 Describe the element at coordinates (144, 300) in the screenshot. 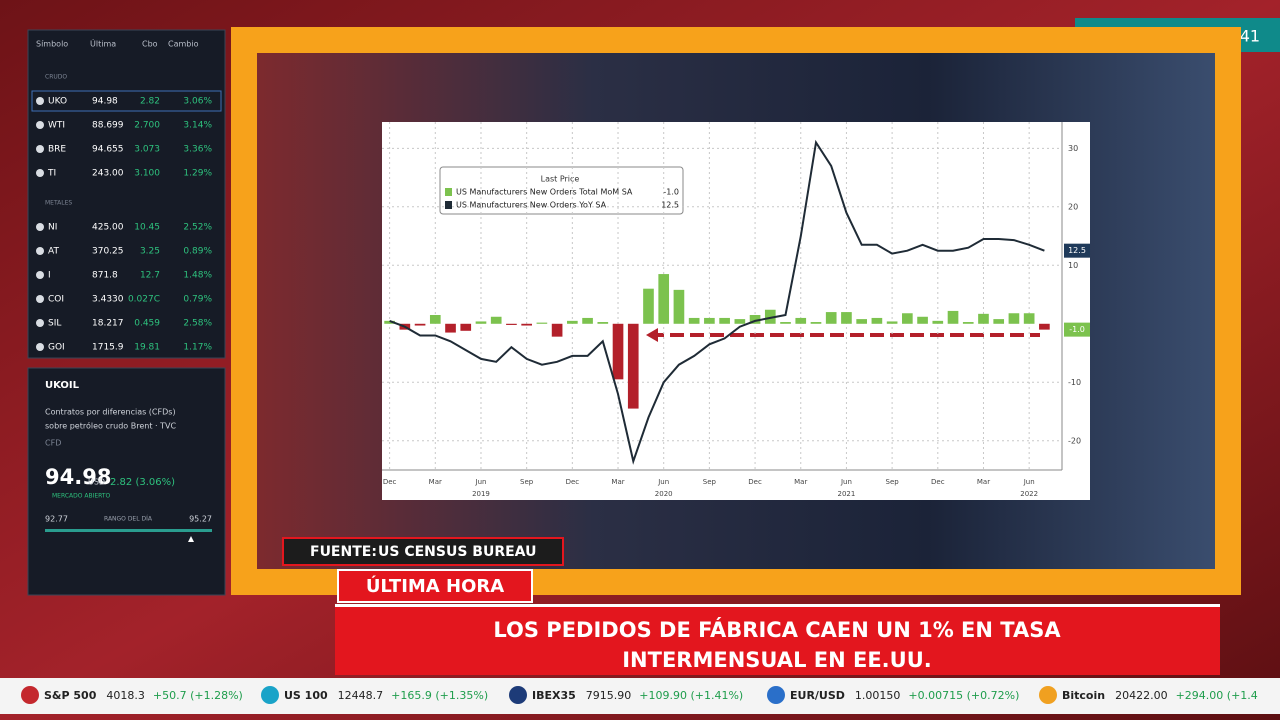

I see `cell: 0.027C` at that location.